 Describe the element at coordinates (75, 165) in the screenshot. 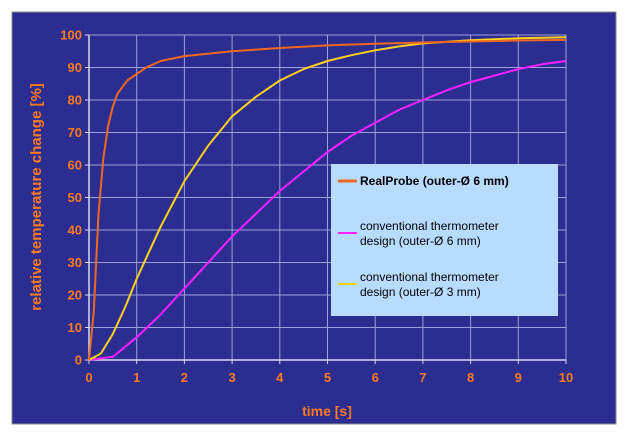

I see `y-tick-label: 60` at that location.